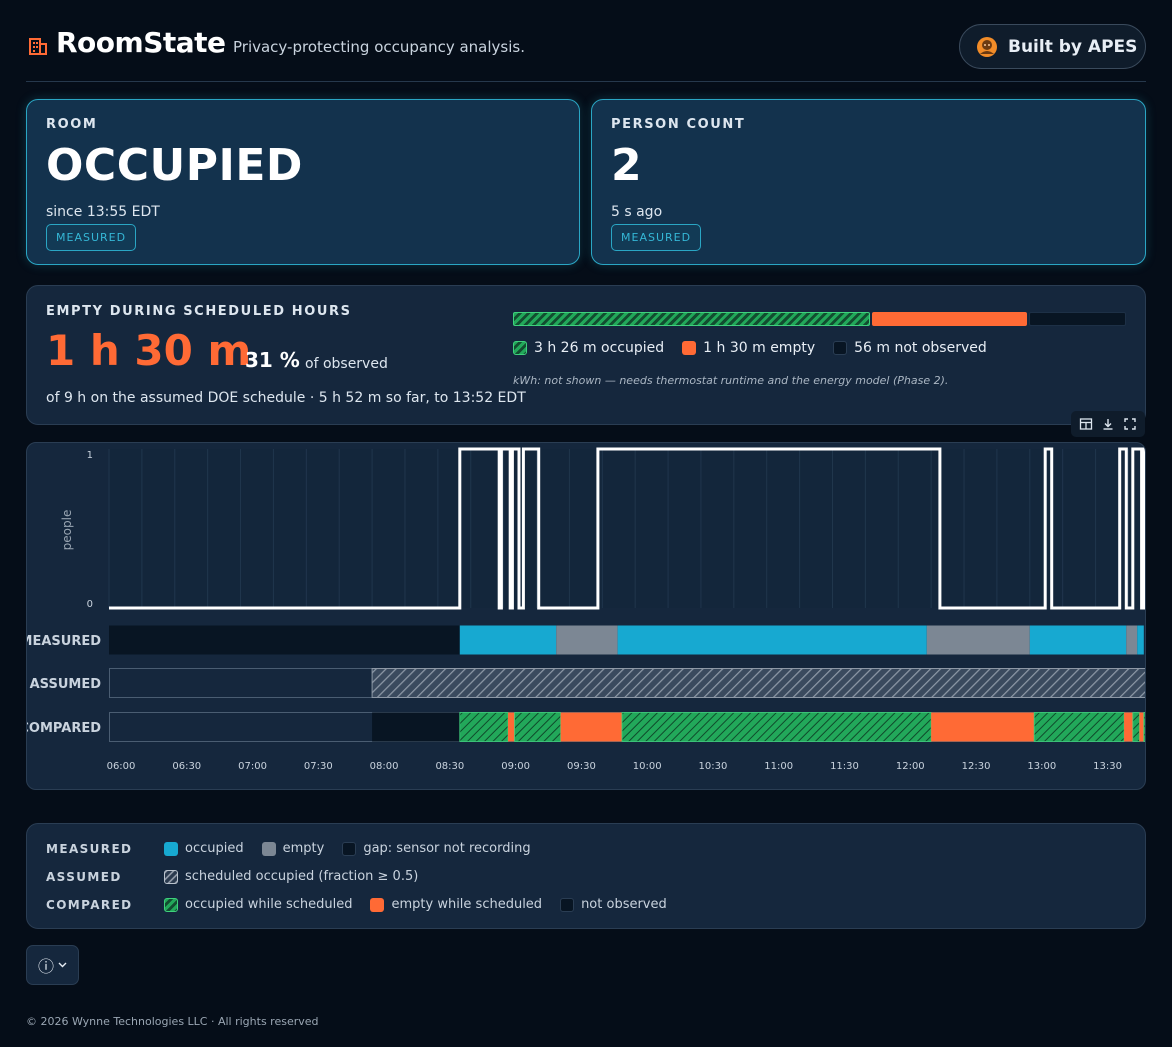 This screenshot has width=1172, height=1047. What do you see at coordinates (90, 604) in the screenshot?
I see `y-tick-0: 0` at bounding box center [90, 604].